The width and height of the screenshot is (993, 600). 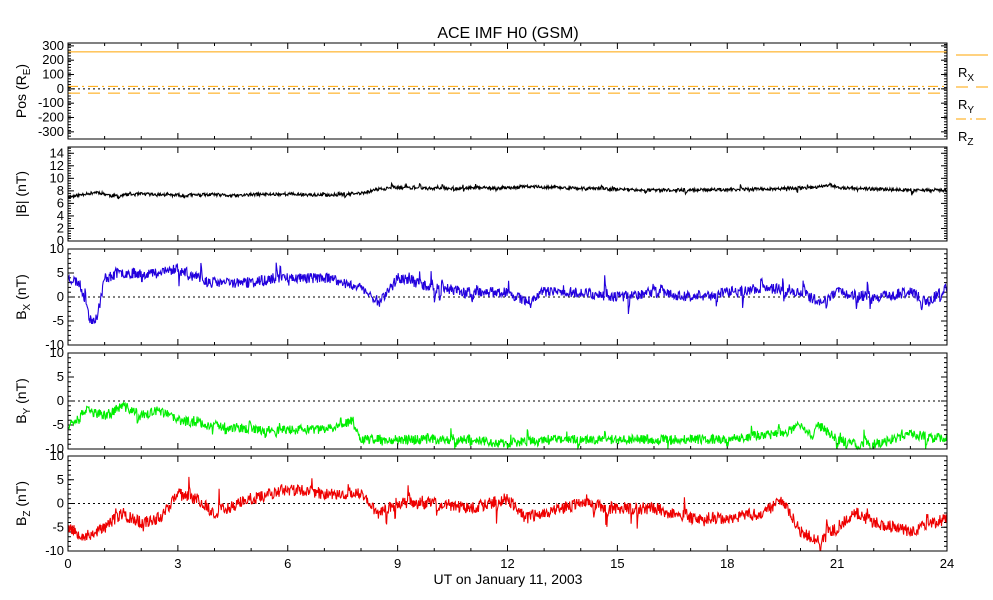 I want to click on y-axis-label: Pos (RE), so click(x=23, y=91).